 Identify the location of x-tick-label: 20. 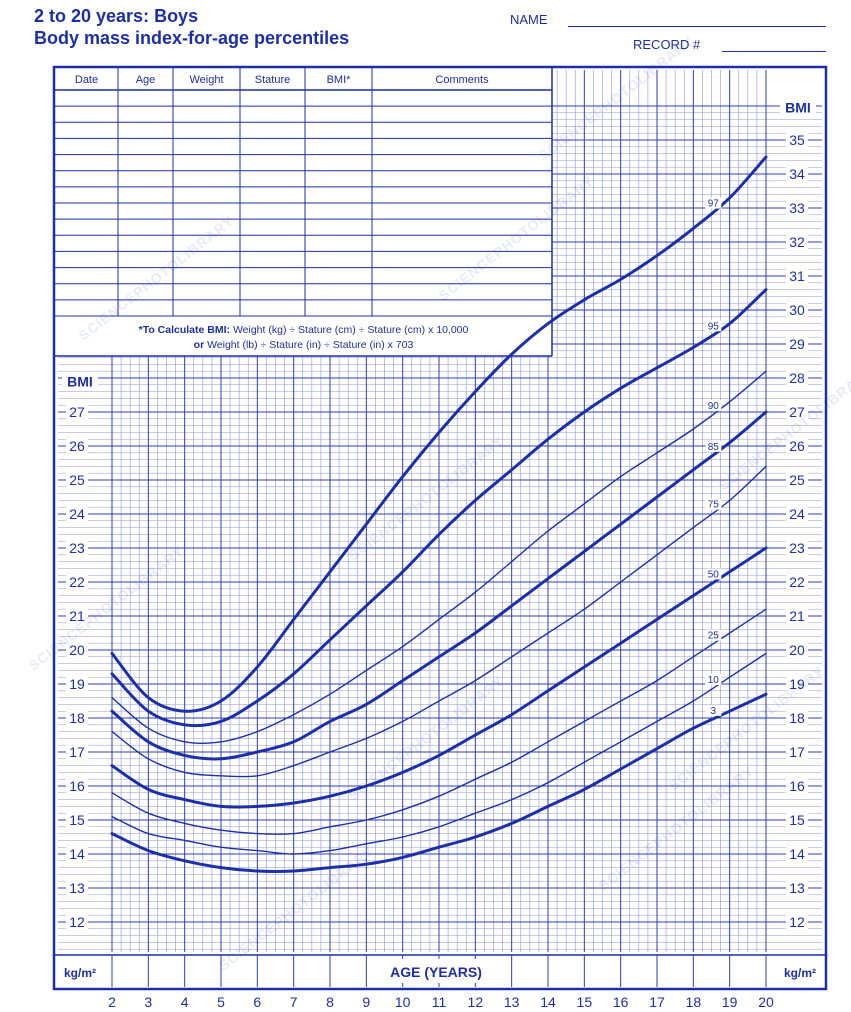
(766, 1002).